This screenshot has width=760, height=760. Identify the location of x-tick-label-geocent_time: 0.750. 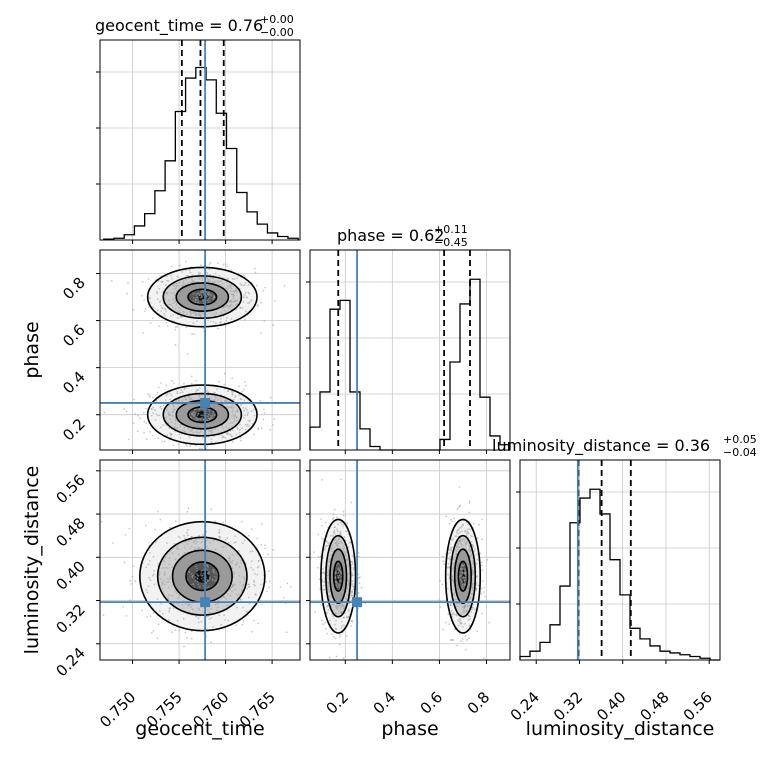
(117, 709).